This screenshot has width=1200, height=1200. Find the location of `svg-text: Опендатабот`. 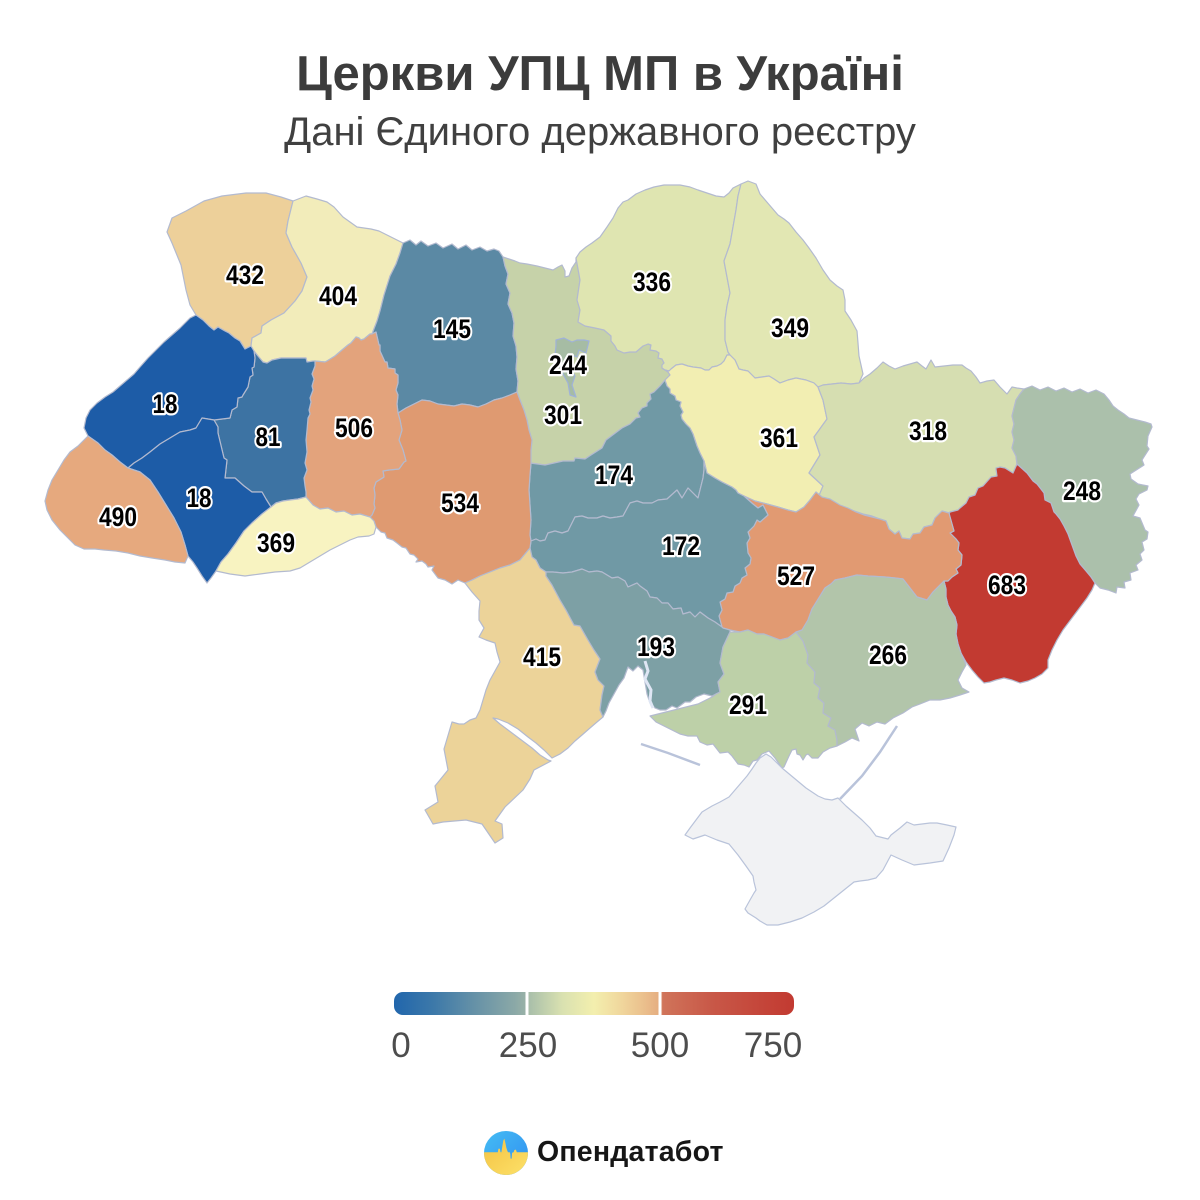

svg-text: Опендатабот is located at coordinates (630, 1152).